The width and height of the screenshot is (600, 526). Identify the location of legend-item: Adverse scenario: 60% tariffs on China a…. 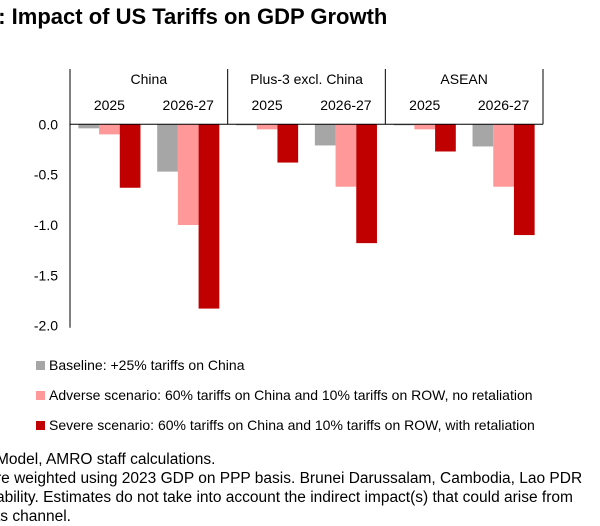
(284, 395).